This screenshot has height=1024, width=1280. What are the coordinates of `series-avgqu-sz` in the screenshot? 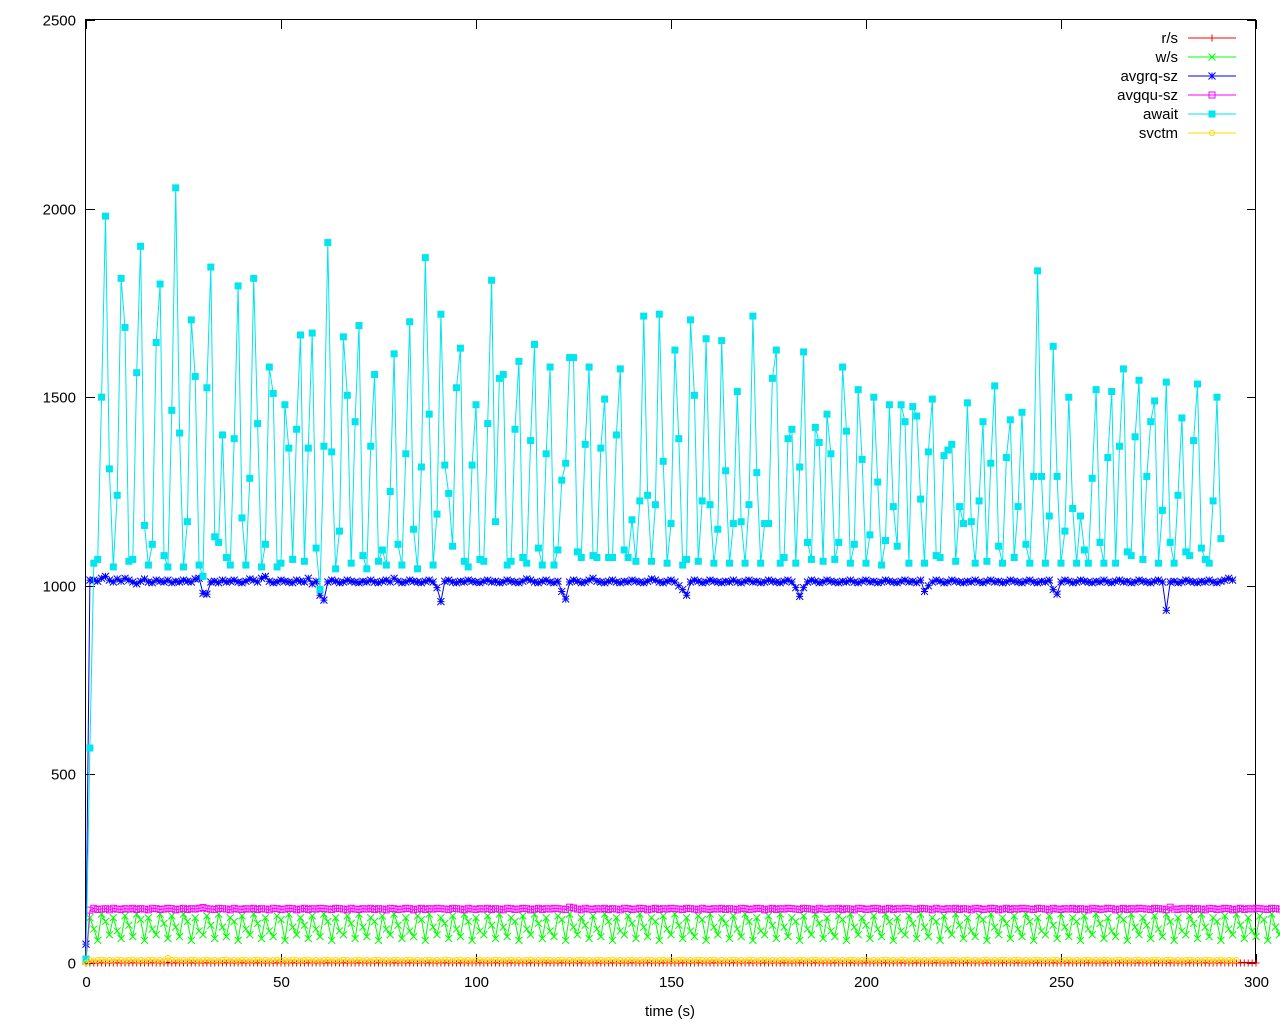 It's located at (681, 933).